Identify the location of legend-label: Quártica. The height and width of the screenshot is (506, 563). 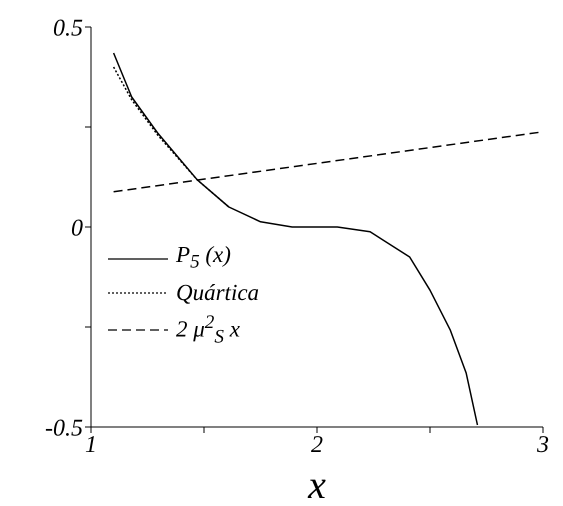
(218, 292).